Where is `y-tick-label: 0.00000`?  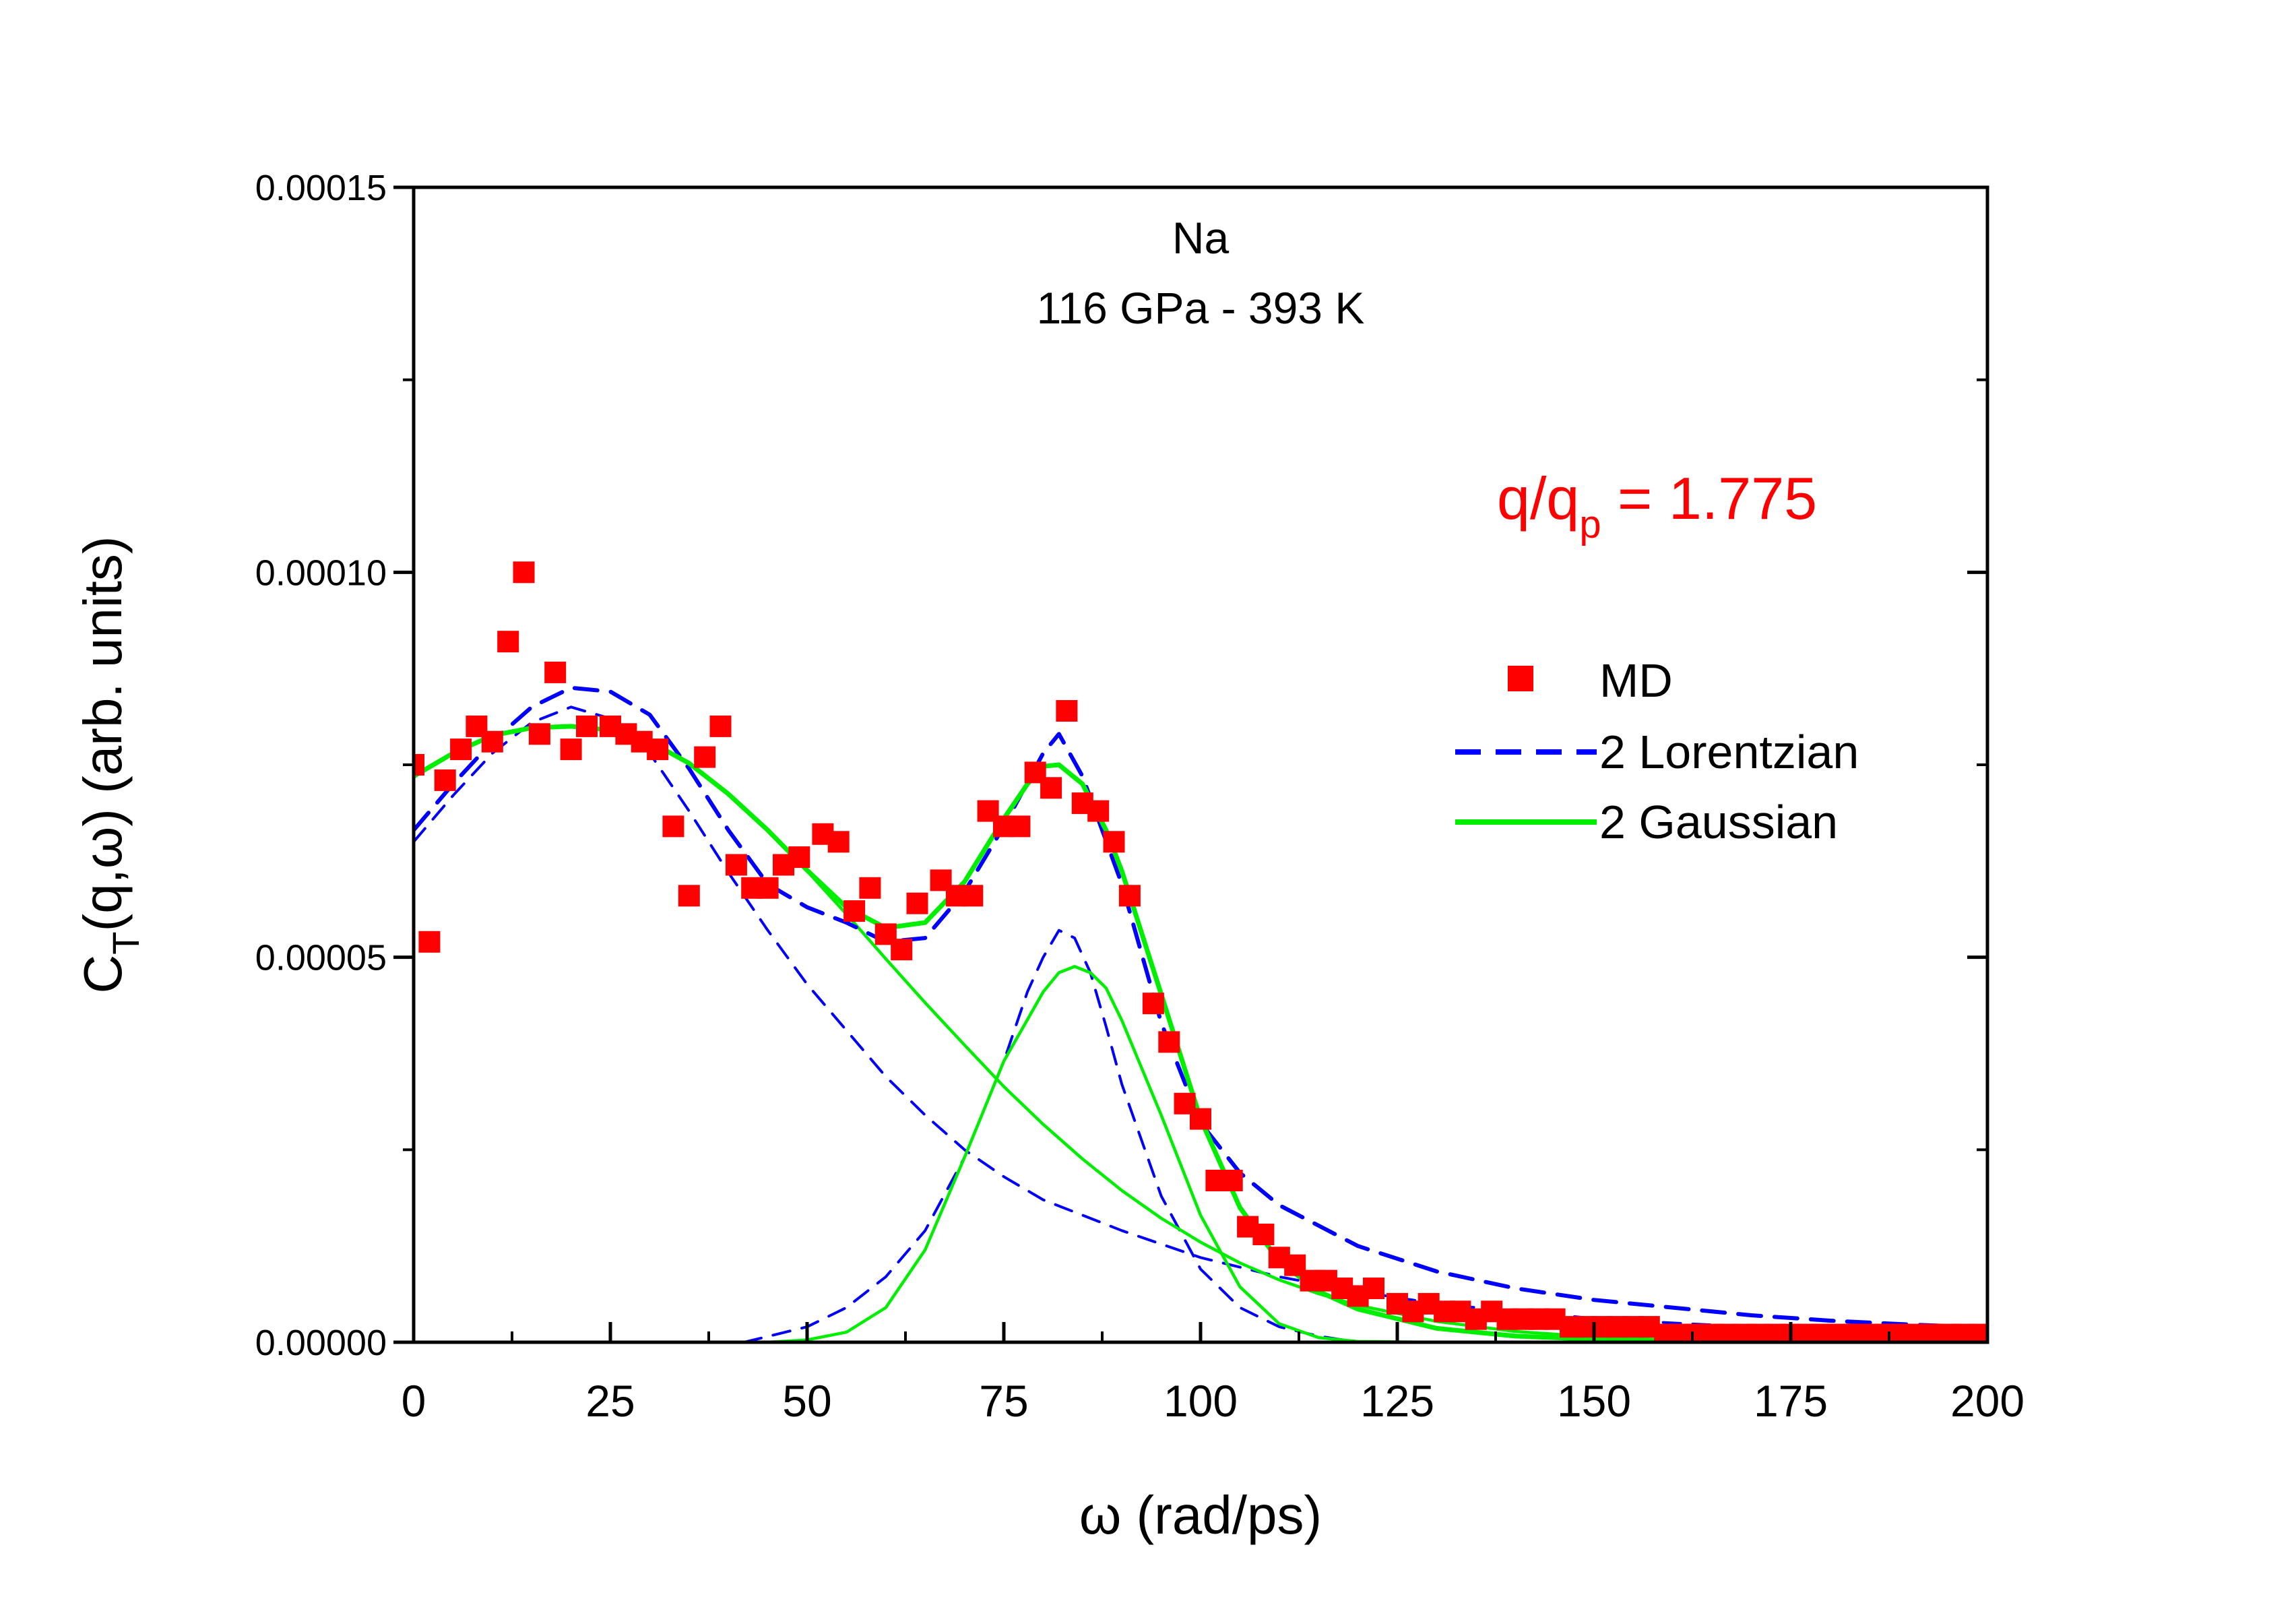 y-tick-label: 0.00000 is located at coordinates (321, 1343).